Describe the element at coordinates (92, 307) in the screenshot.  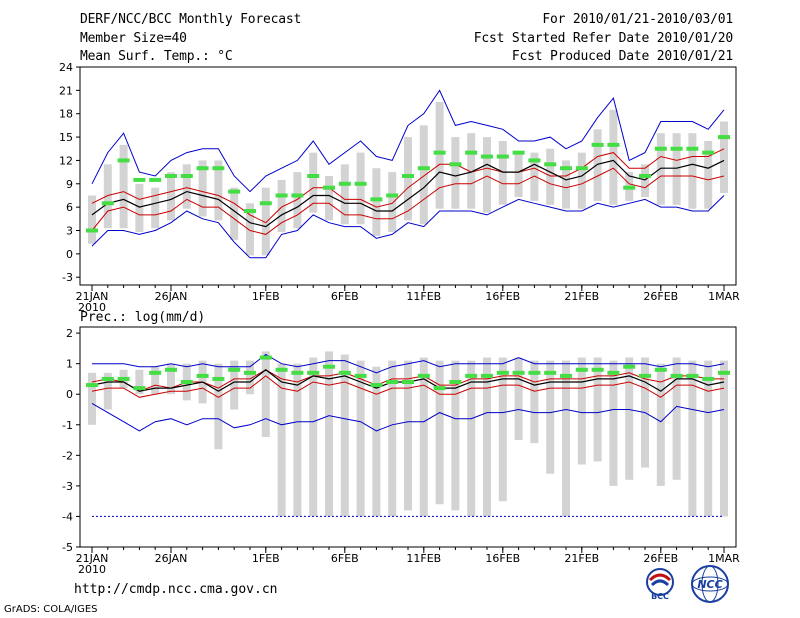
I see `temp-xtick-label: 2010` at that location.